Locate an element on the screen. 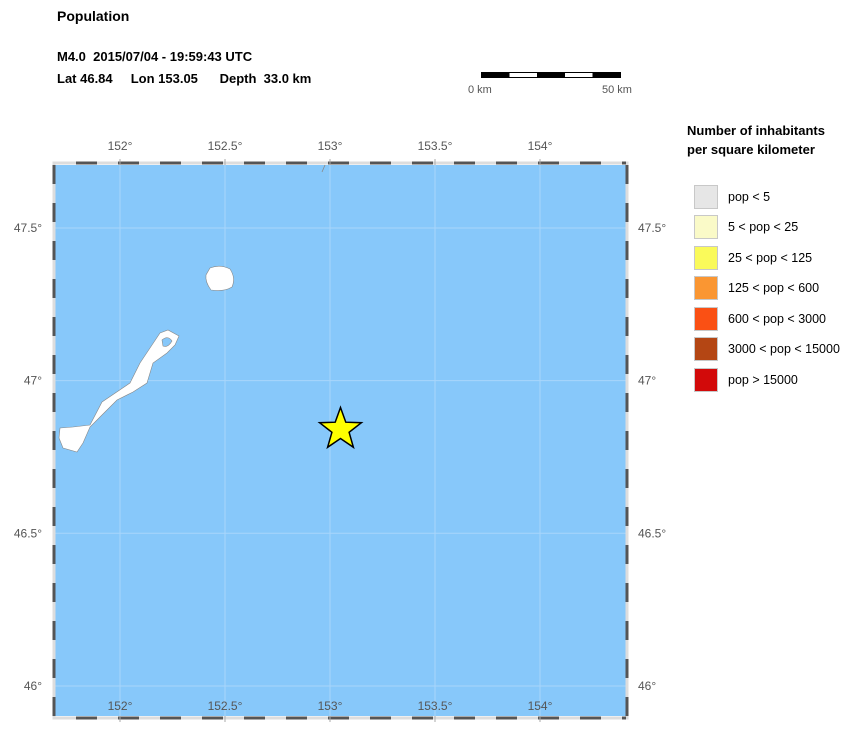  legend-item: pop > 15000 is located at coordinates (746, 379).